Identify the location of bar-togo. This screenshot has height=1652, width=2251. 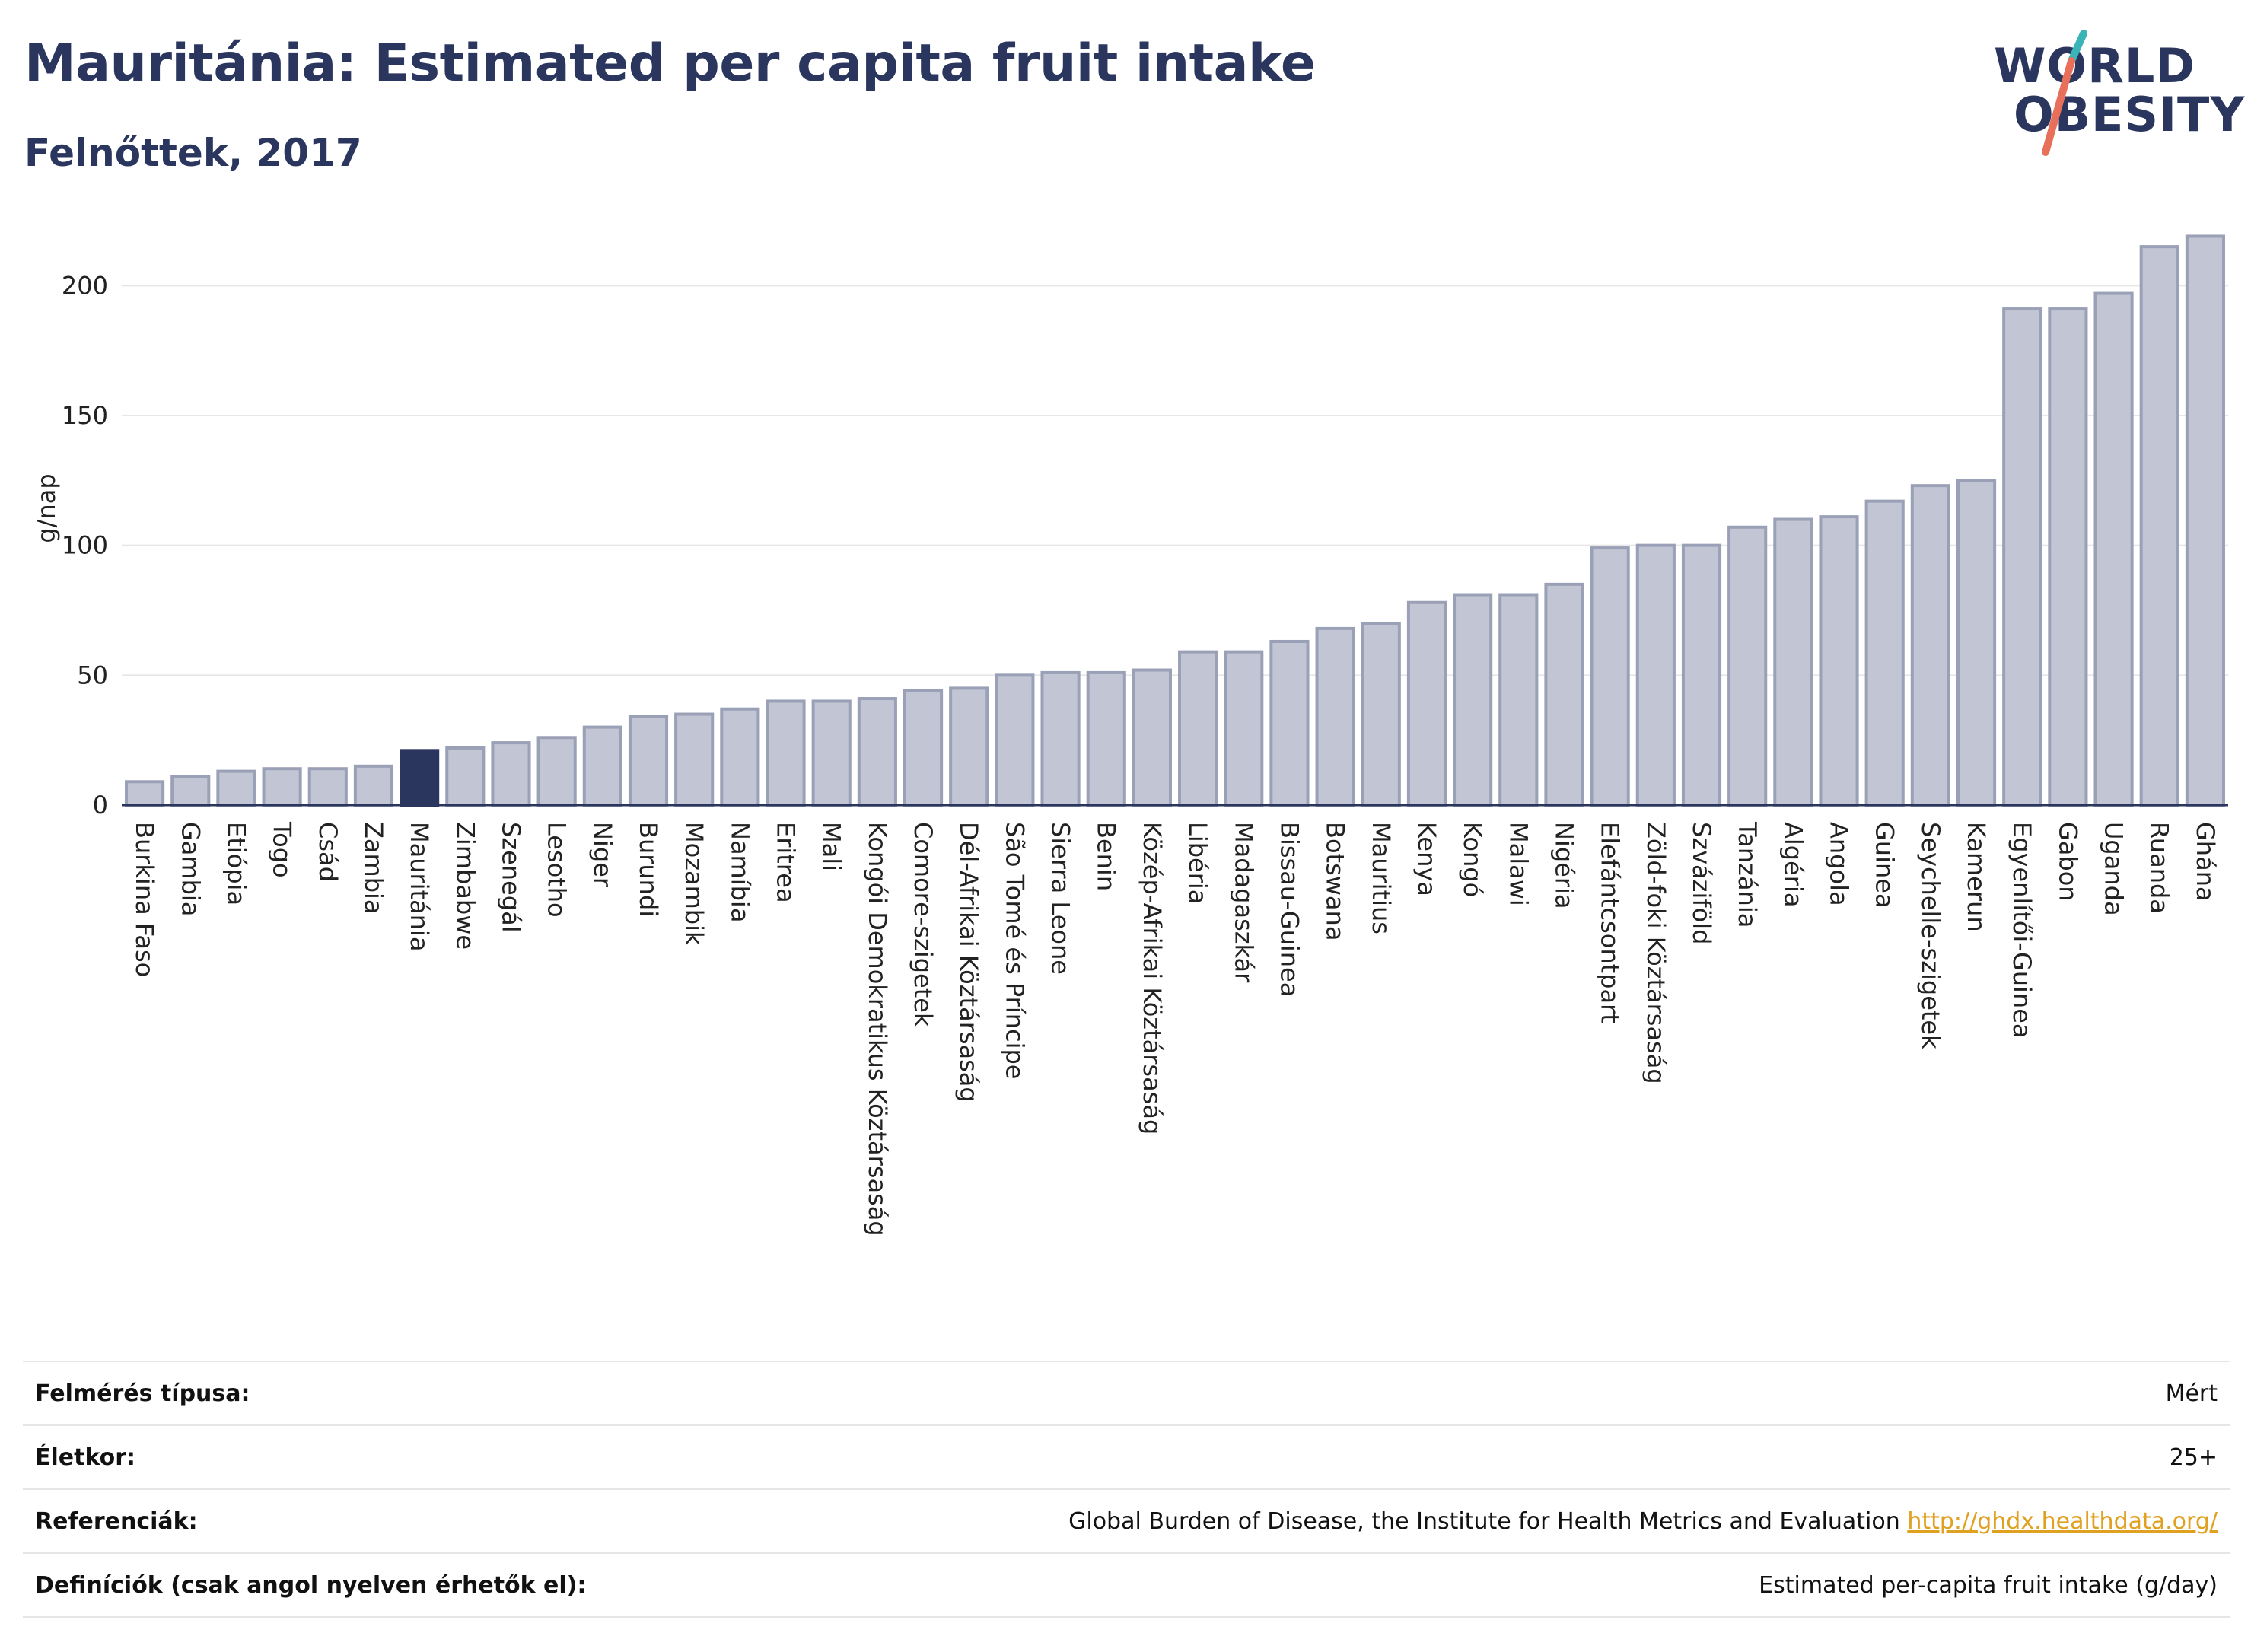
(282, 787).